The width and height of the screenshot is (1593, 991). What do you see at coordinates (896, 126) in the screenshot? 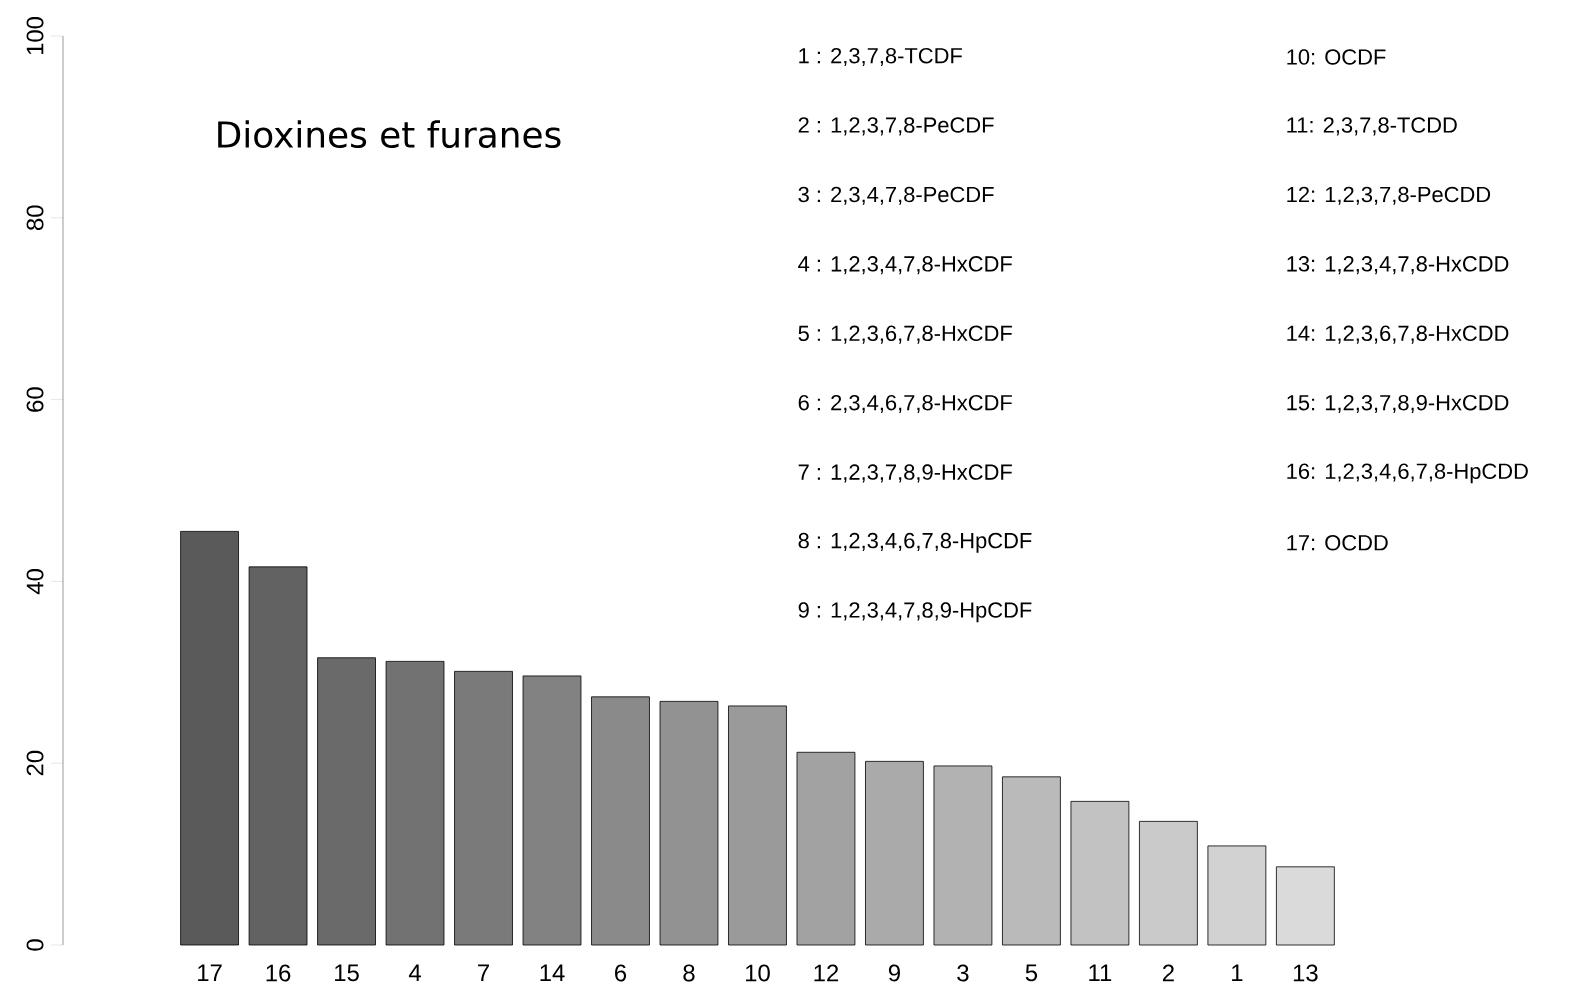
I see `annotation: 2 : 1,2,3,7,8-PeCDF` at bounding box center [896, 126].